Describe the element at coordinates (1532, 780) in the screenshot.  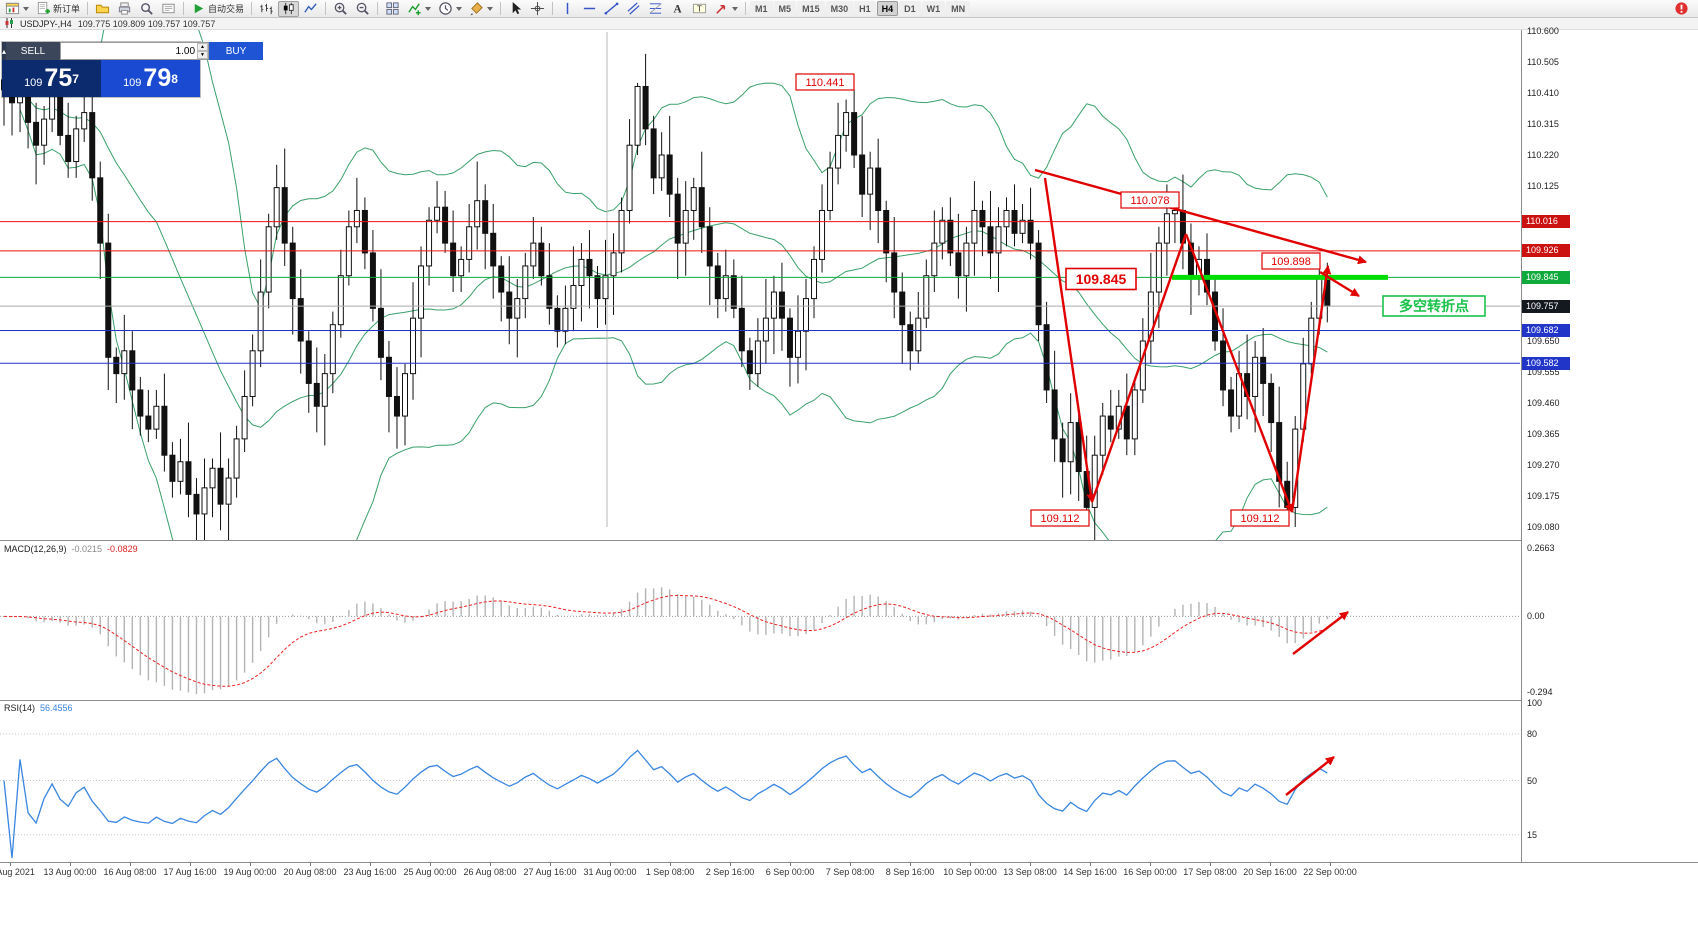
I see `rsi-axis-tick: 50` at that location.